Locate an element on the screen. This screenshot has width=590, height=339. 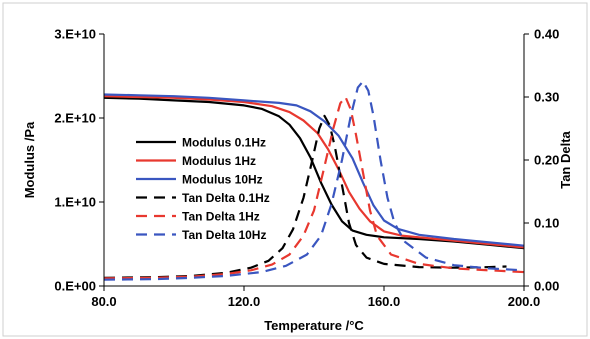
legend-label: Tan Delta 0.1Hz is located at coordinates (226, 198).